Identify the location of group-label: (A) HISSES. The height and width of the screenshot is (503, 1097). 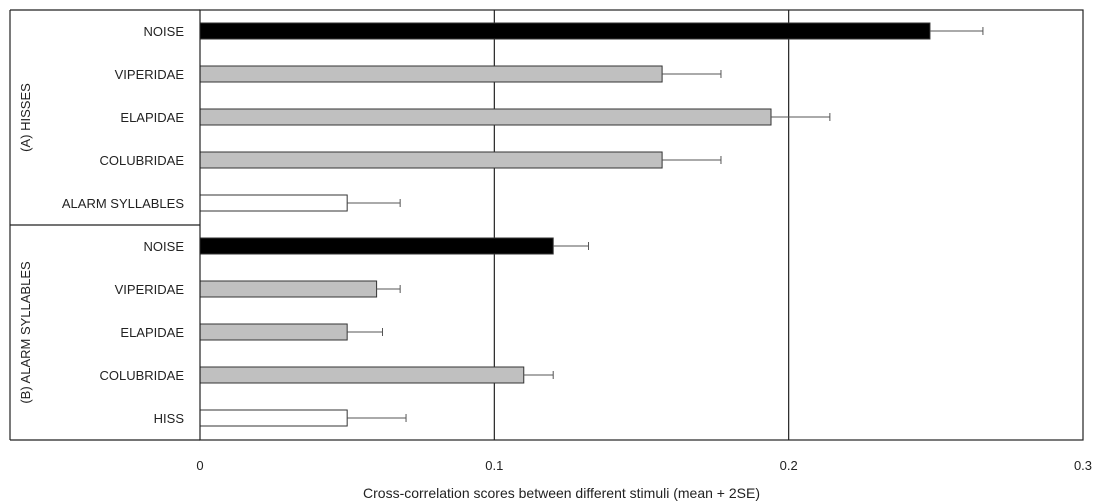
(25, 117).